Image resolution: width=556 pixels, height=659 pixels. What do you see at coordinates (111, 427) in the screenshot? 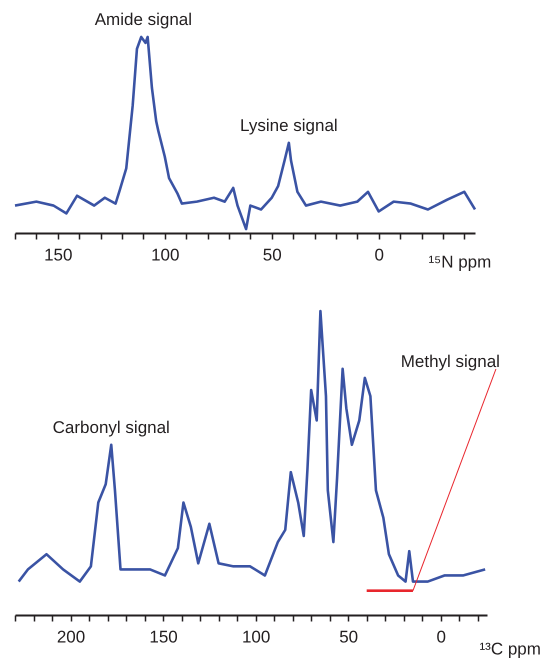
I see `annotation: Carbonyl signal` at bounding box center [111, 427].